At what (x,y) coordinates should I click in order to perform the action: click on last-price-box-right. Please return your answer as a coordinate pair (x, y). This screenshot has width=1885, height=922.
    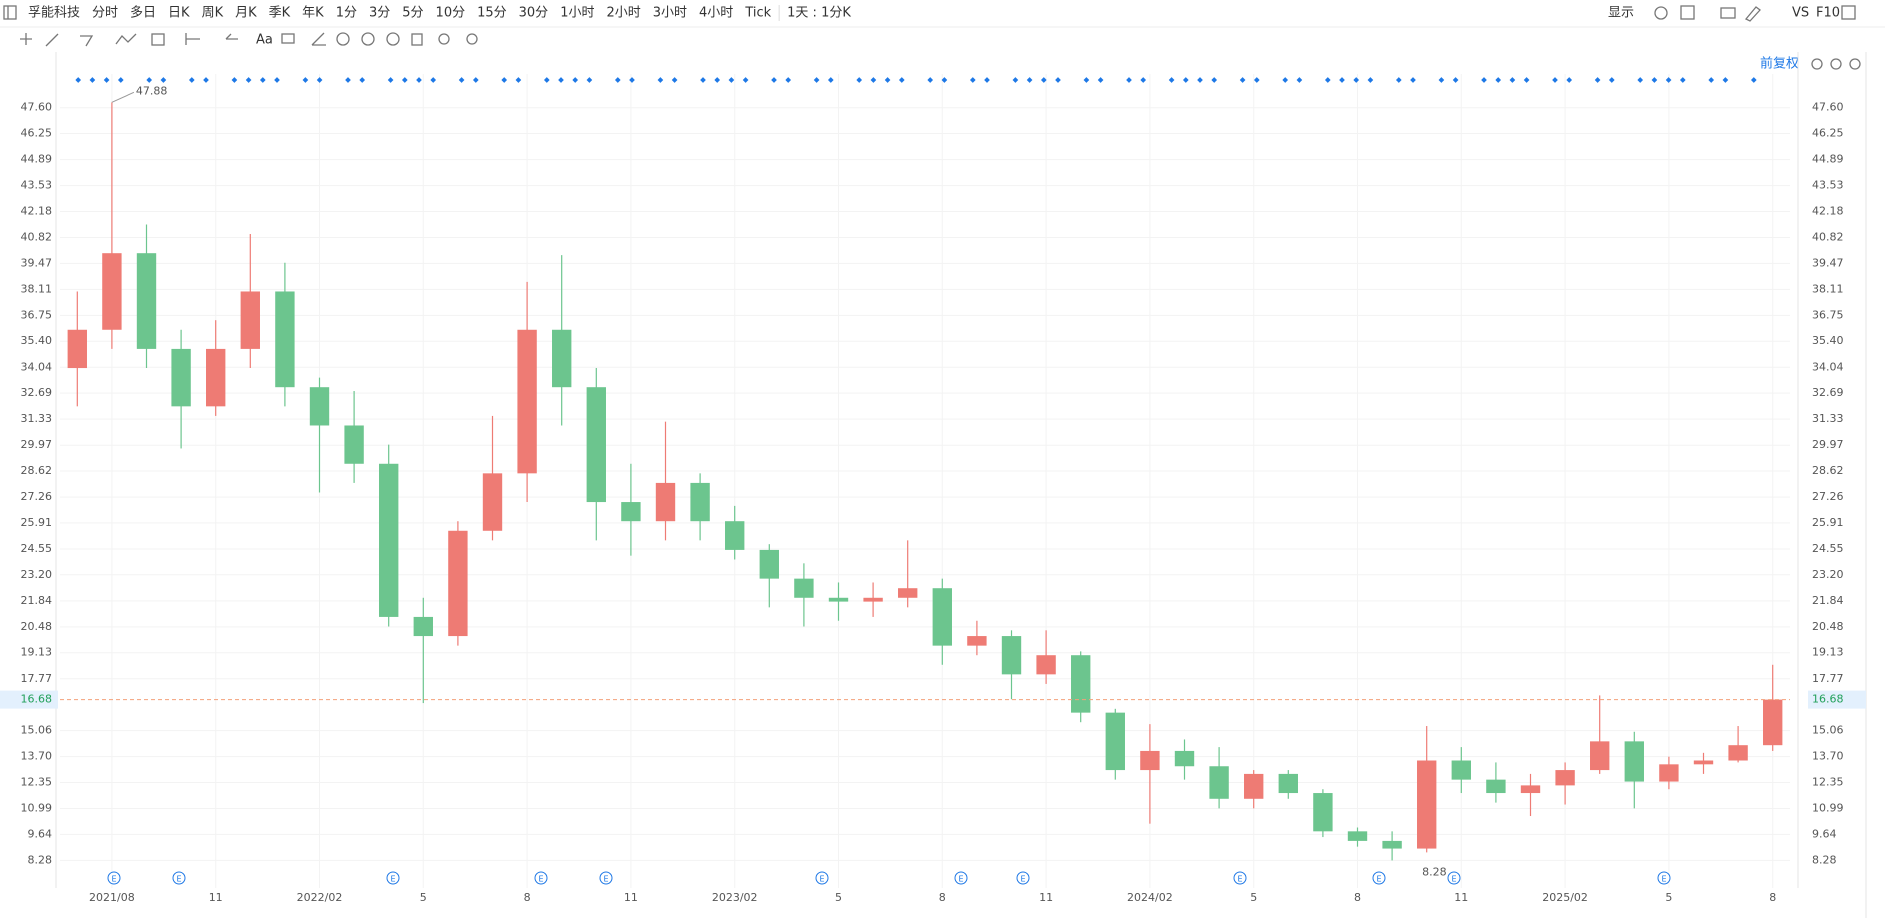
    Looking at the image, I should click on (1837, 699).